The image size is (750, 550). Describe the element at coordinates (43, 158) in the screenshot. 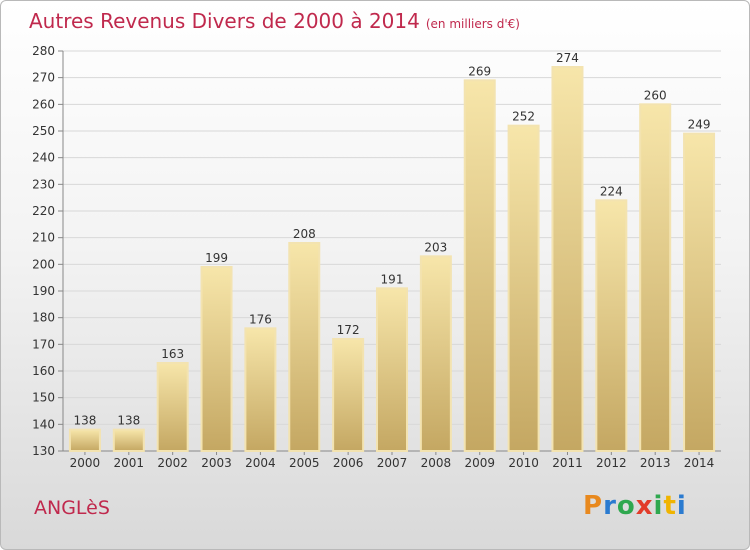

I see `y-tick-label: 240` at that location.